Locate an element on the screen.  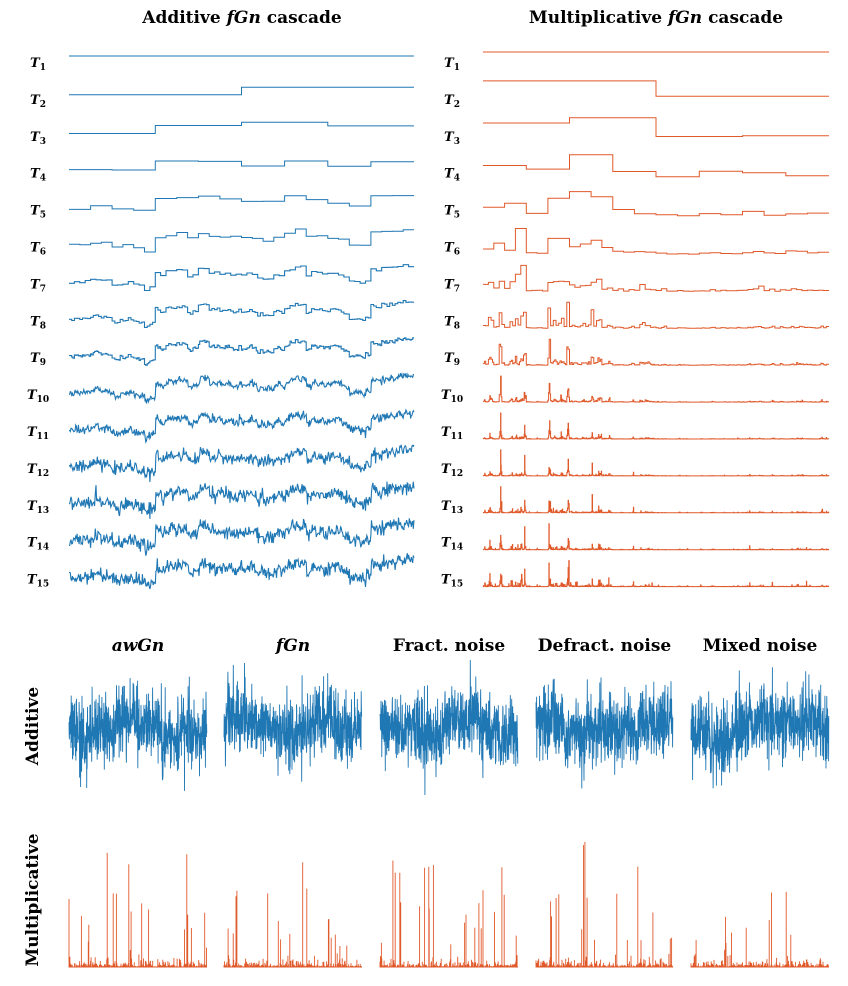
level-subscript: 2 is located at coordinates (43, 105).